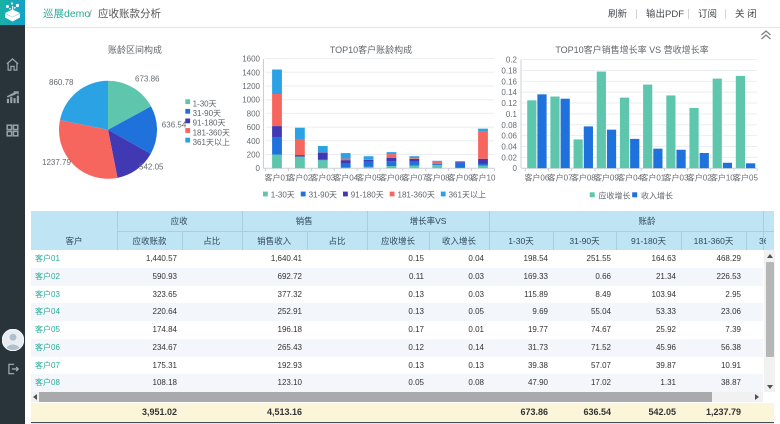 This screenshot has height=424, width=780. Describe the element at coordinates (512, 60) in the screenshot. I see `svg-text: 0.2` at that location.